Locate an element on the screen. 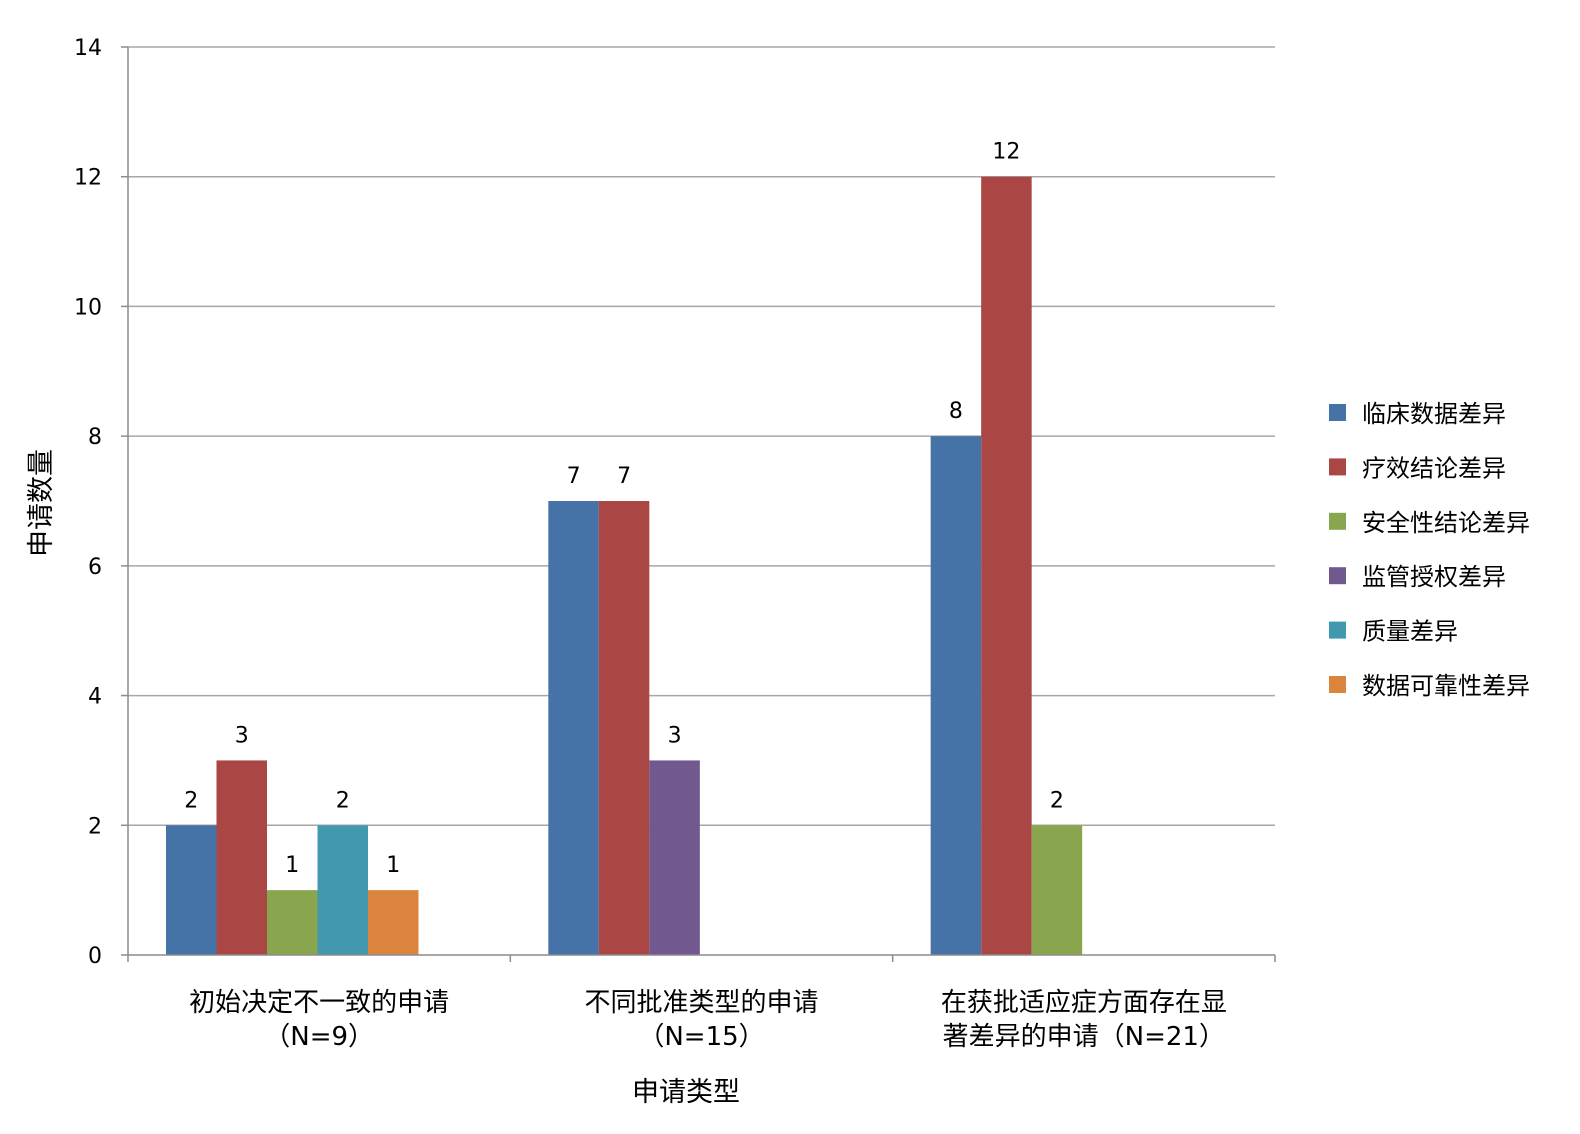  category-label: 不同批准类型的申请 is located at coordinates (701, 1003).